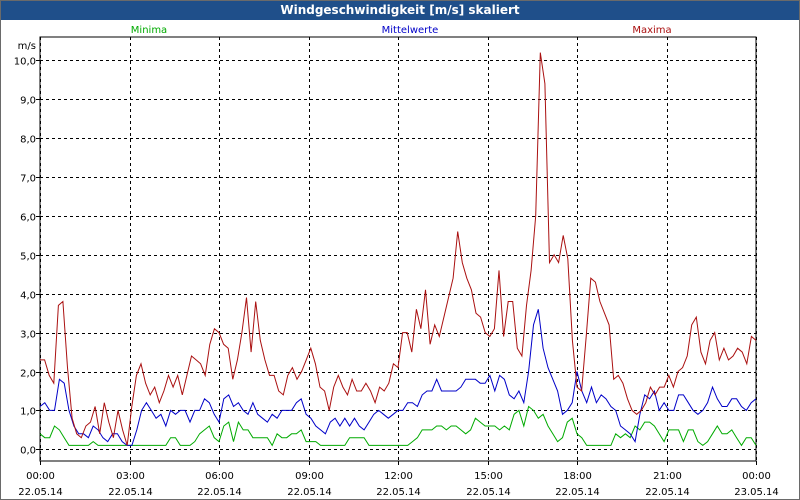  I want to click on x-tick-label-time: 12:00, so click(398, 476).